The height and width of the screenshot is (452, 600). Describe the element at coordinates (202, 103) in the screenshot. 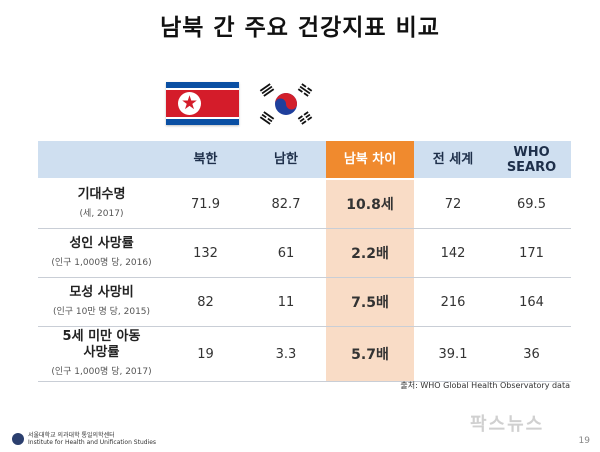

I see `north-korea-flag-icon: ★` at that location.